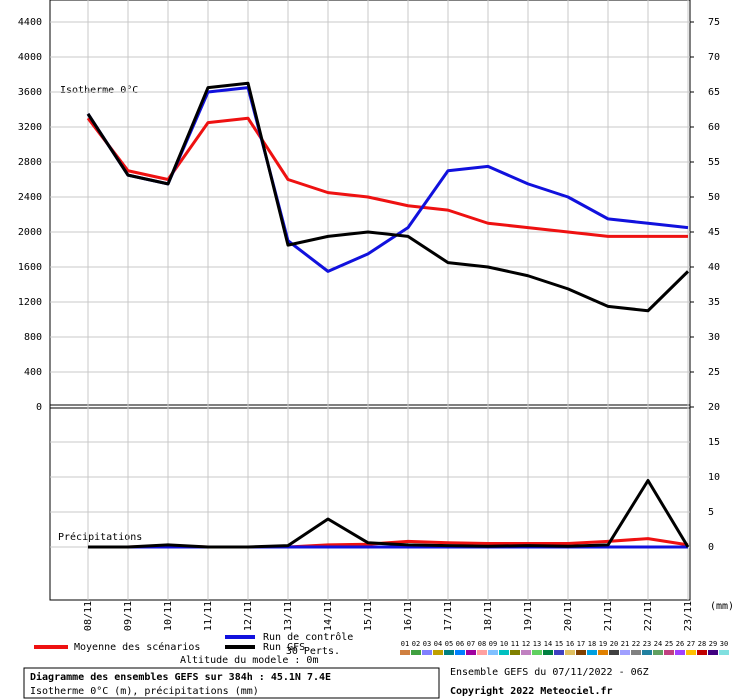 The image size is (740, 700). Describe the element at coordinates (460, 644) in the screenshot. I see `member-label: 06` at that location.